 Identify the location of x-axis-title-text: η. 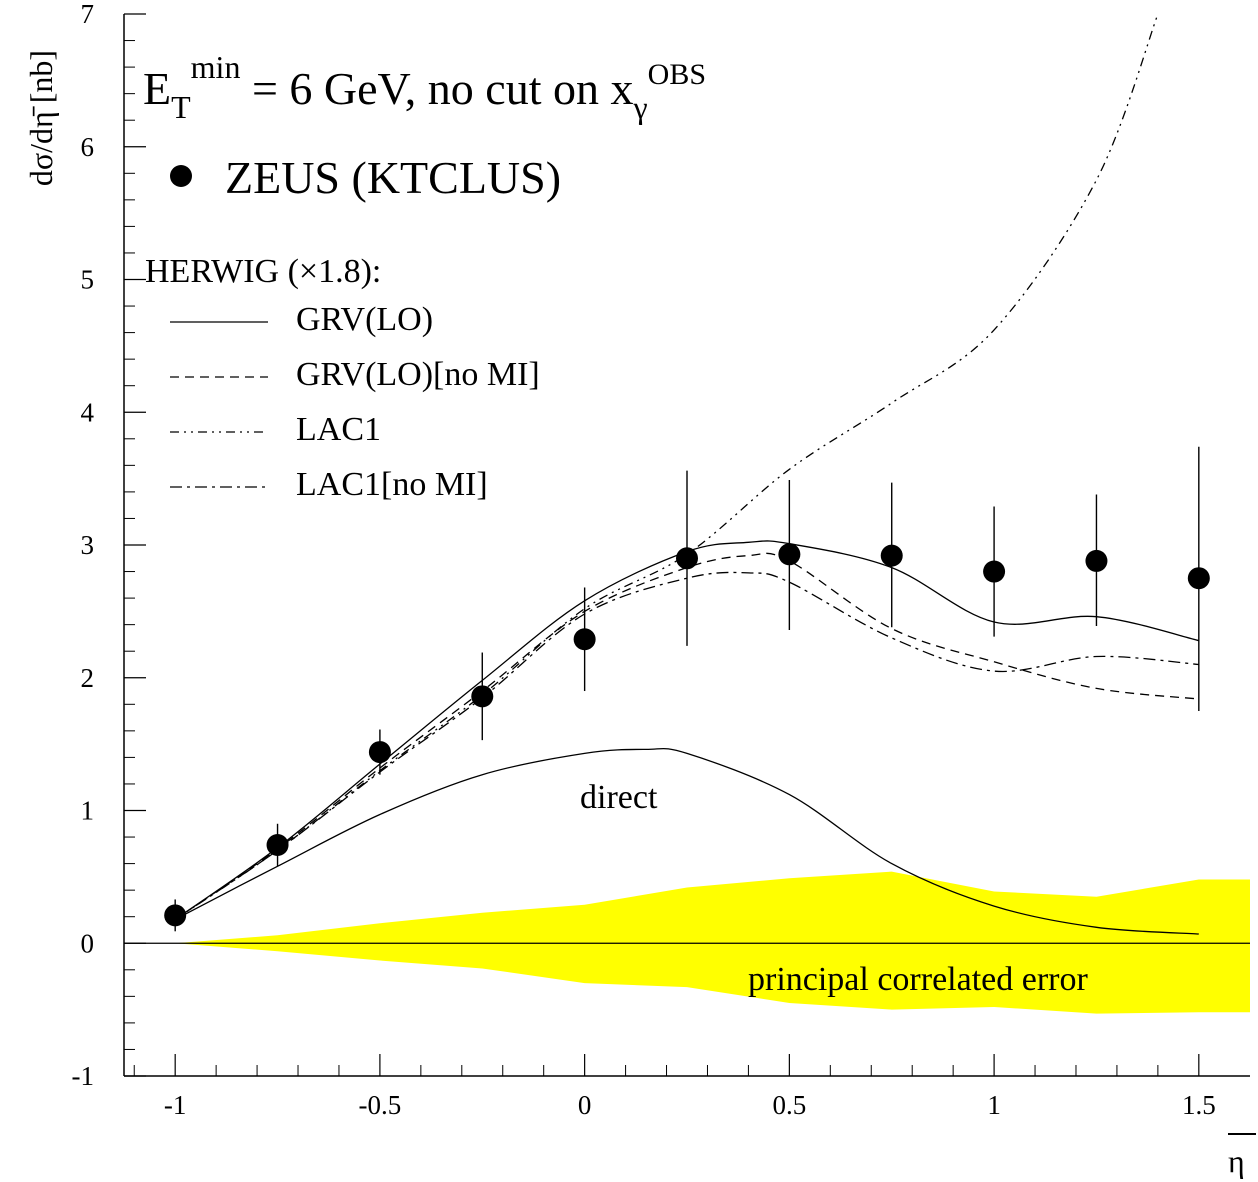
(1236, 1161).